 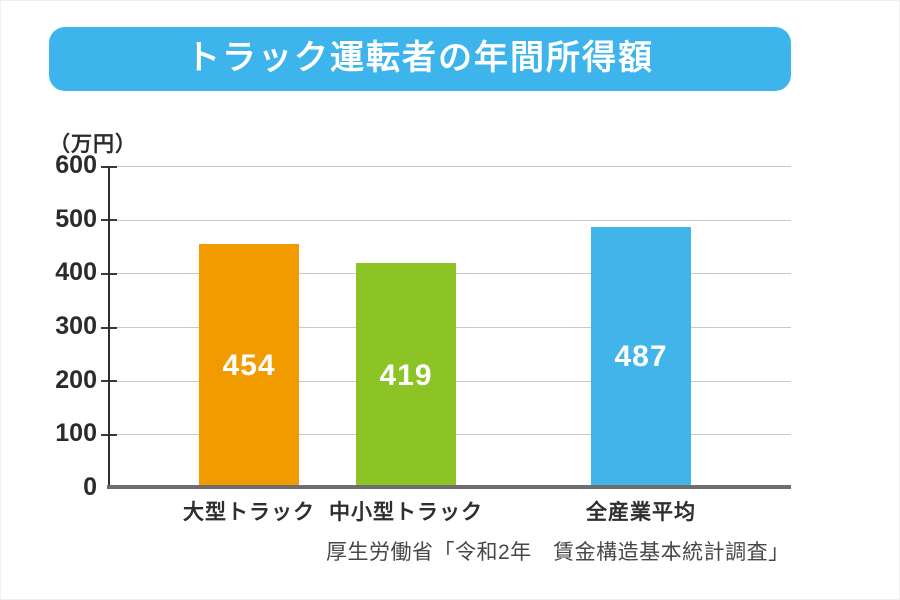 I want to click on y-axis-line, so click(x=109, y=327).